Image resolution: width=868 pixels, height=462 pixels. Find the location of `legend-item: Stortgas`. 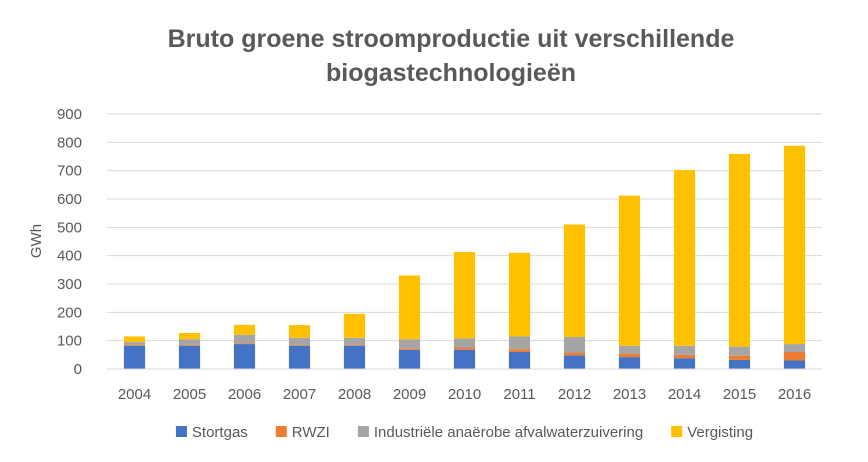

legend-item: Stortgas is located at coordinates (211, 432).